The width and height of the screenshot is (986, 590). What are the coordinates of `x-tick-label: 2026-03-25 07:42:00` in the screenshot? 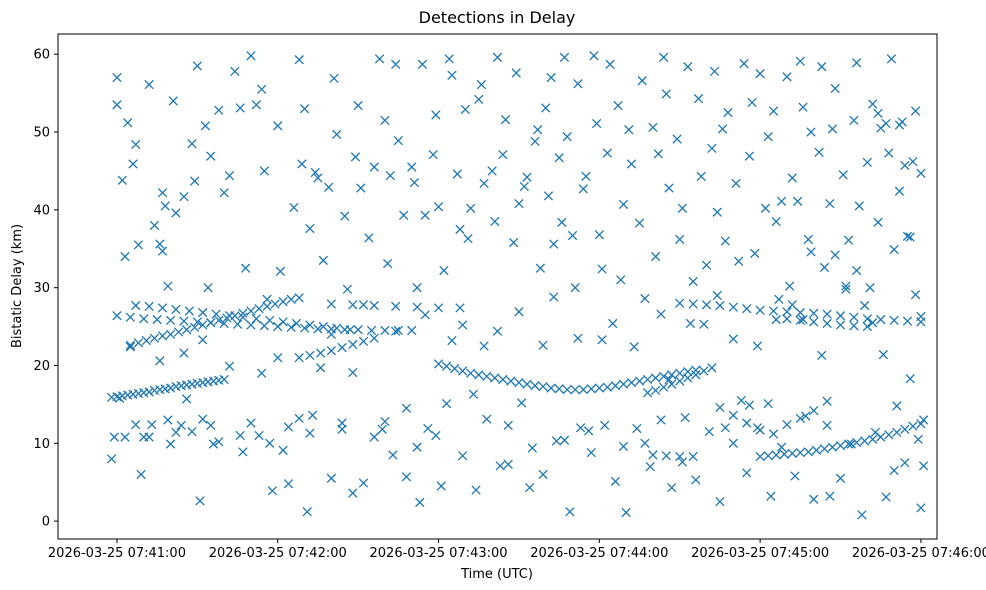 It's located at (278, 553).